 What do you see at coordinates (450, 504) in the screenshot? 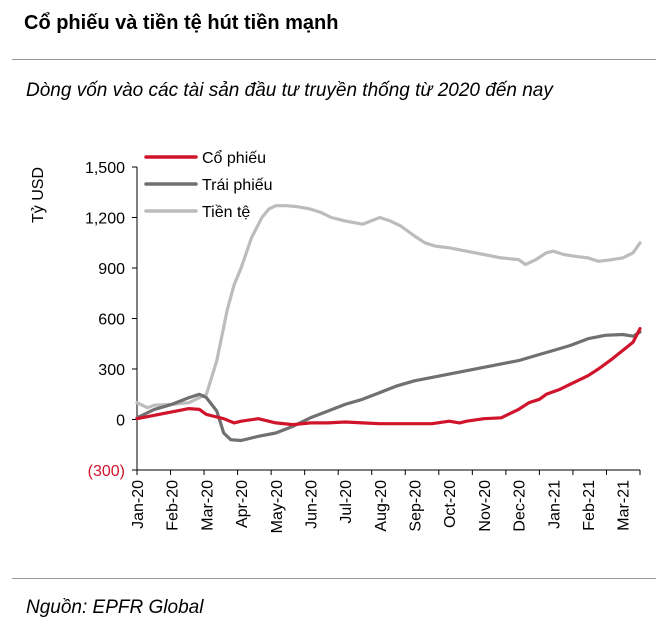
I see `x-tick-label: Oct-20` at bounding box center [450, 504].